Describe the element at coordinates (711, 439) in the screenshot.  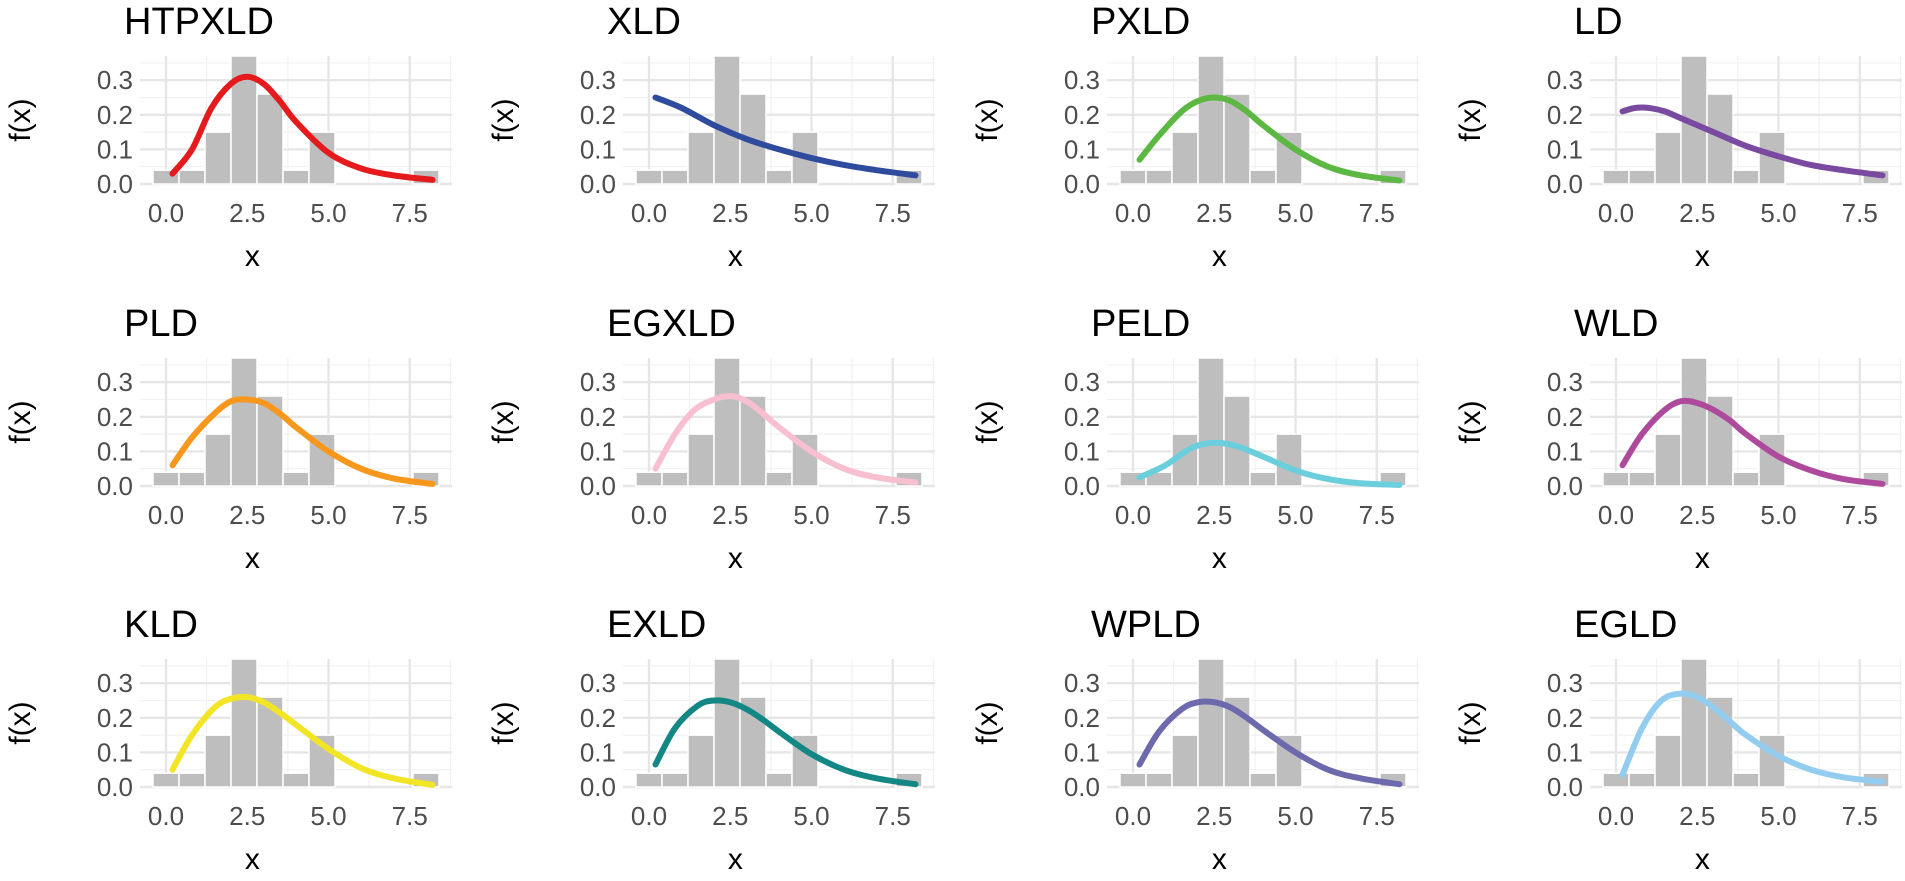
I see `panel-egxld: EGXLD 0.0 2.5 5.0 7.5 0.0 0.1 0.2 0.3 x f(x)` at that location.